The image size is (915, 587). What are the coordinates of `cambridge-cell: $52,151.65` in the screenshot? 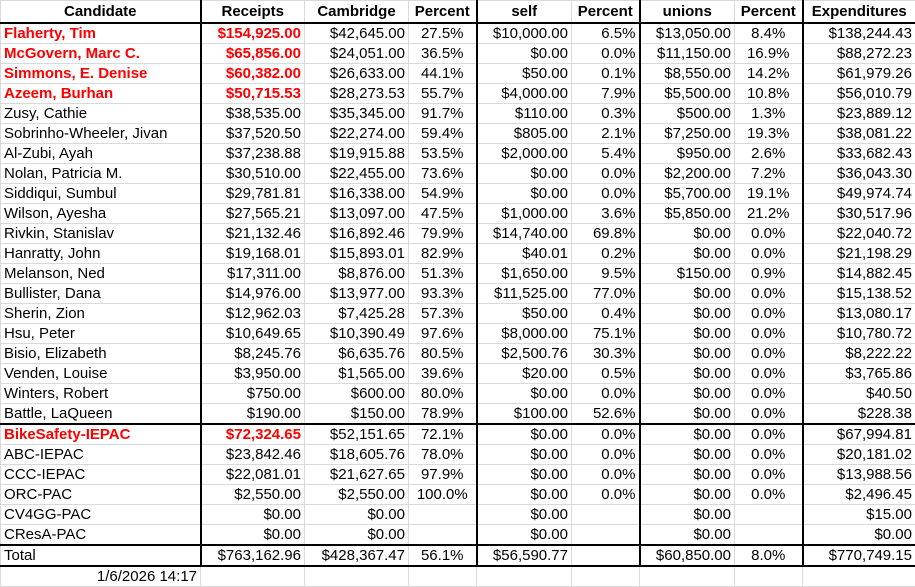 It's located at (356, 434).